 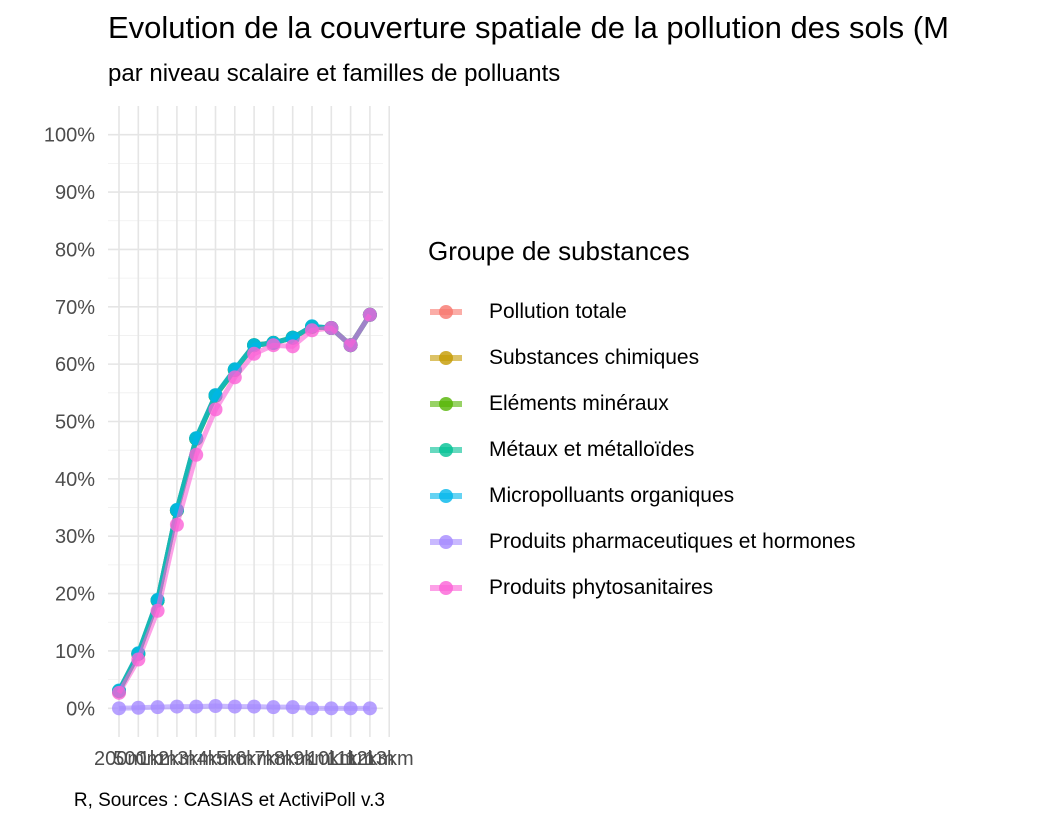 What do you see at coordinates (75, 193) in the screenshot?
I see `y-tick-label: 90%` at bounding box center [75, 193].